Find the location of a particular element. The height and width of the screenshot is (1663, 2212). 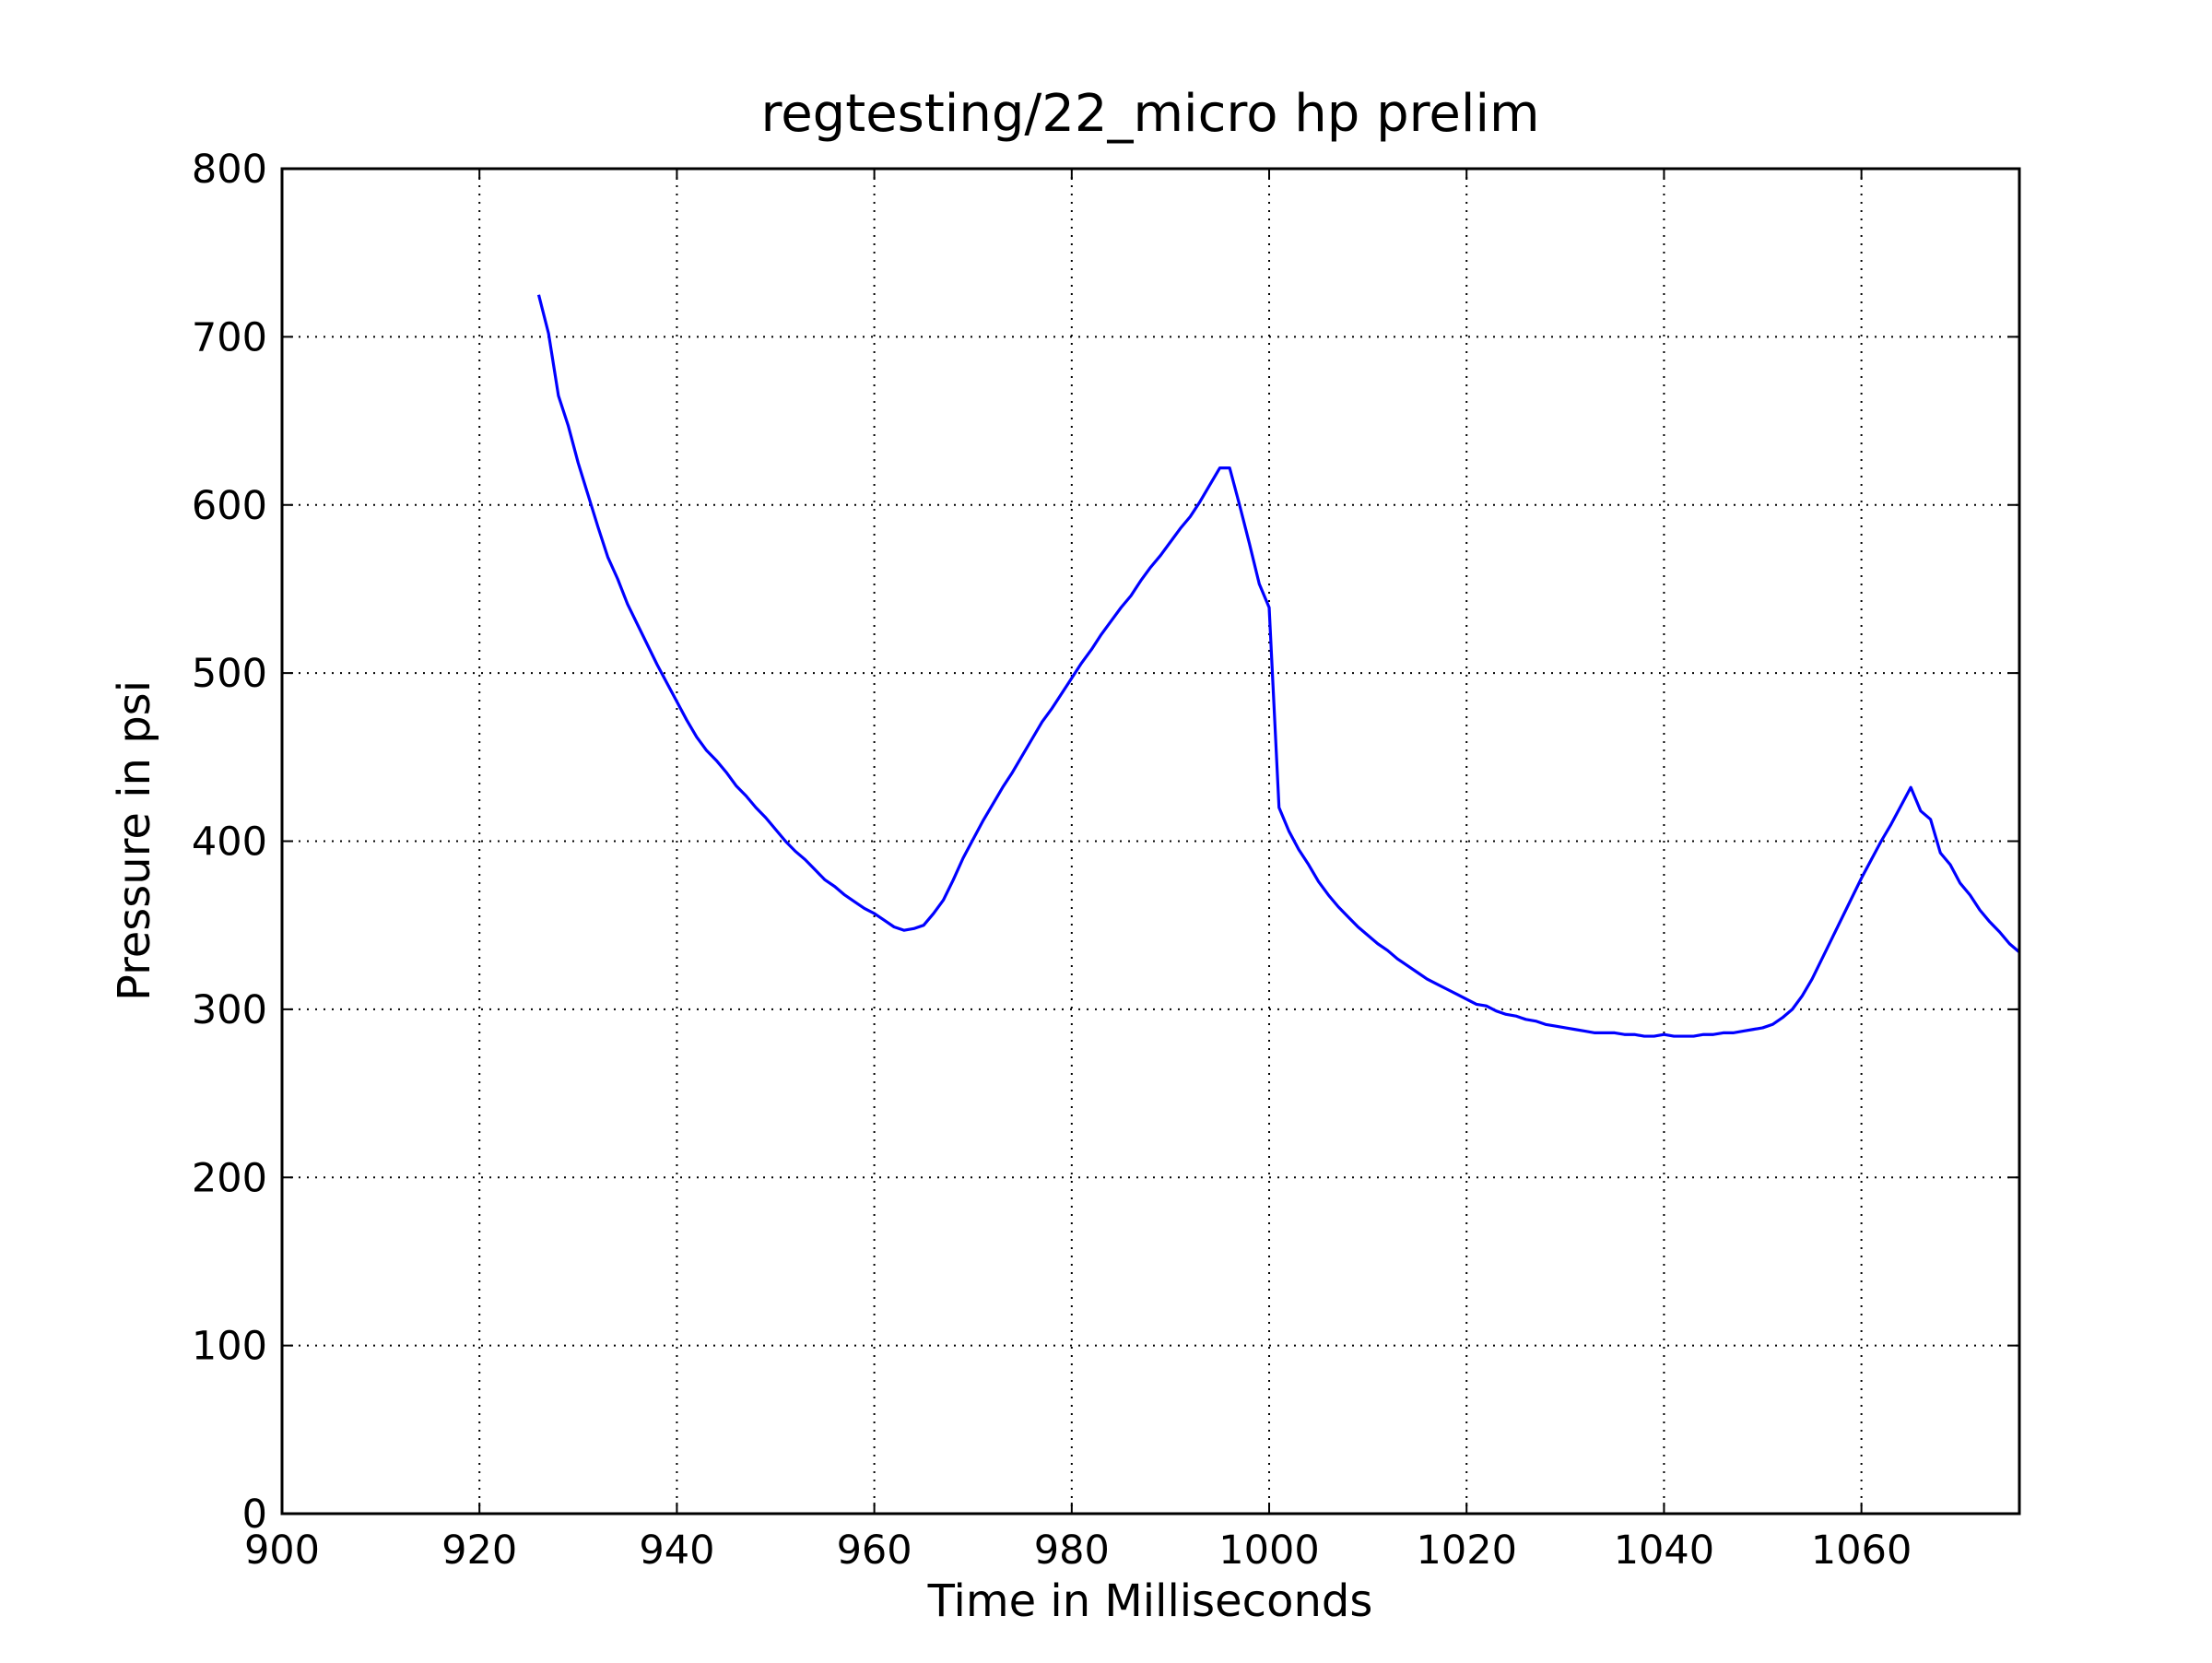

x-tick-label: 1060 is located at coordinates (1861, 1550).